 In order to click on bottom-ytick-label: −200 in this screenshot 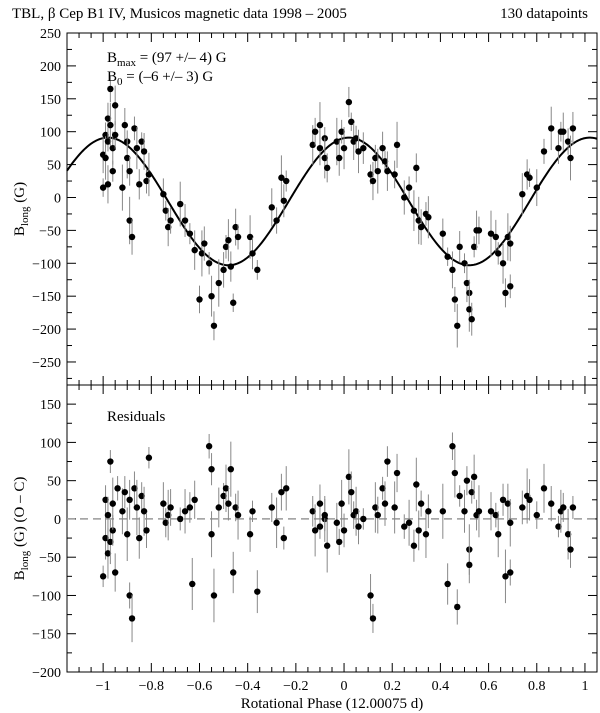, I will do `click(46, 673)`.